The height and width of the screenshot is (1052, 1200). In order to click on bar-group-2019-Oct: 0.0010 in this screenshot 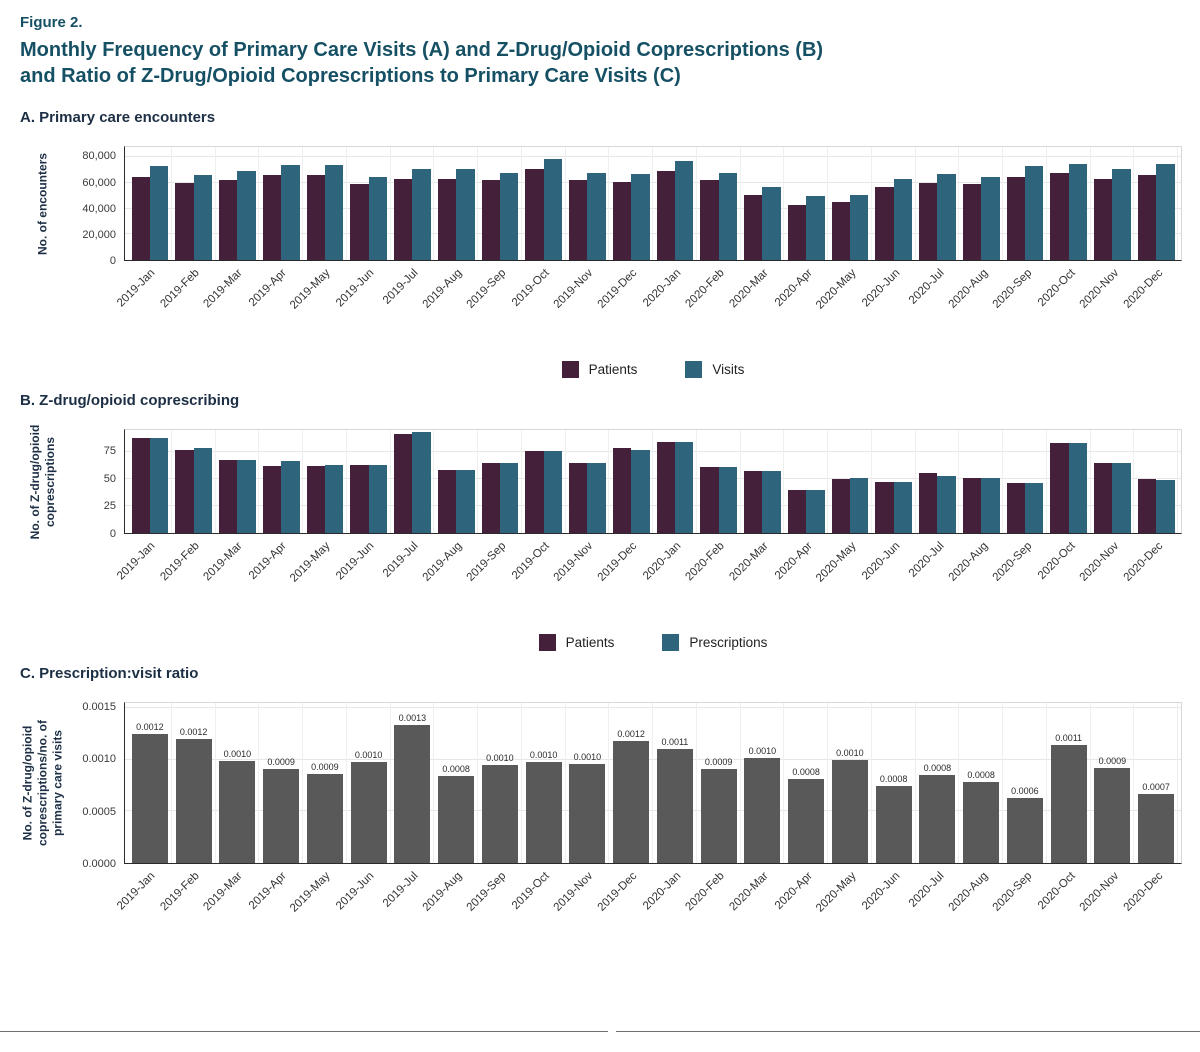, I will do `click(544, 783)`.